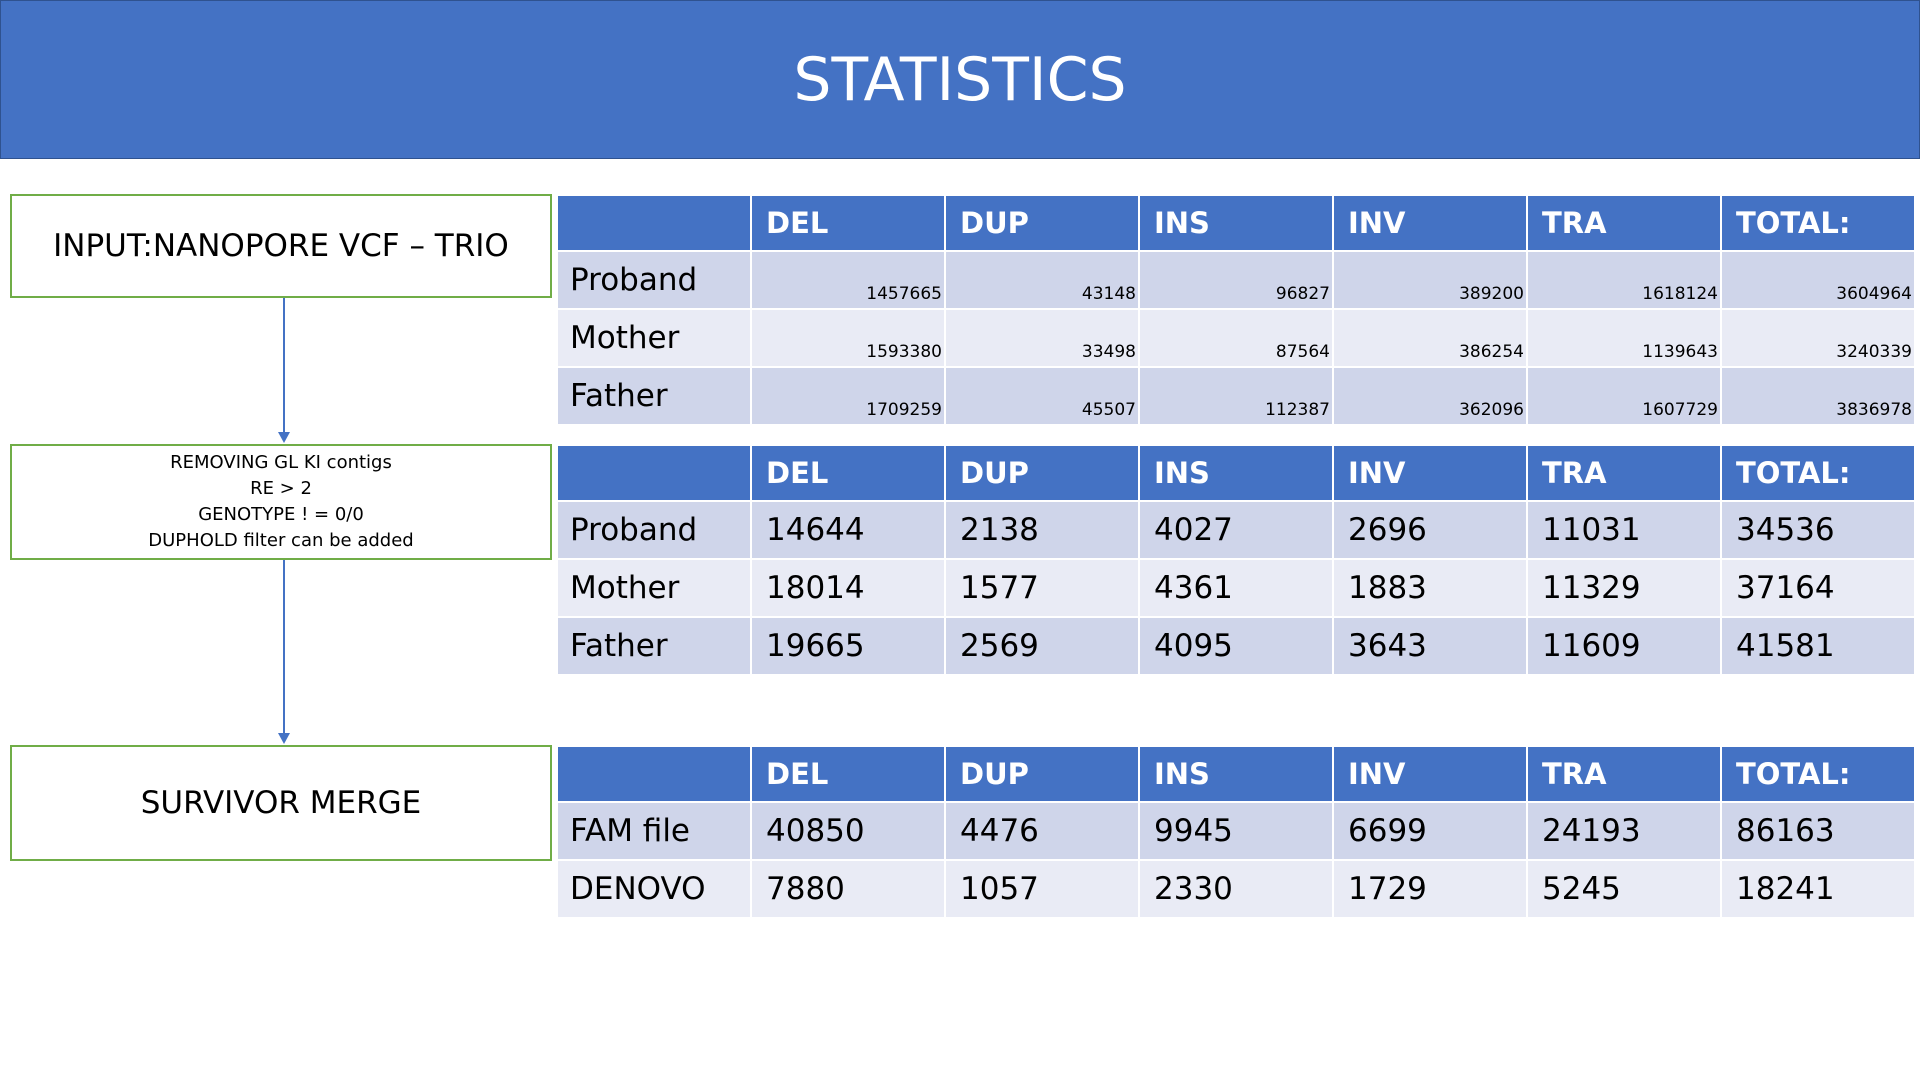  Describe the element at coordinates (1818, 338) in the screenshot. I see `table-cell: 3240339` at that location.